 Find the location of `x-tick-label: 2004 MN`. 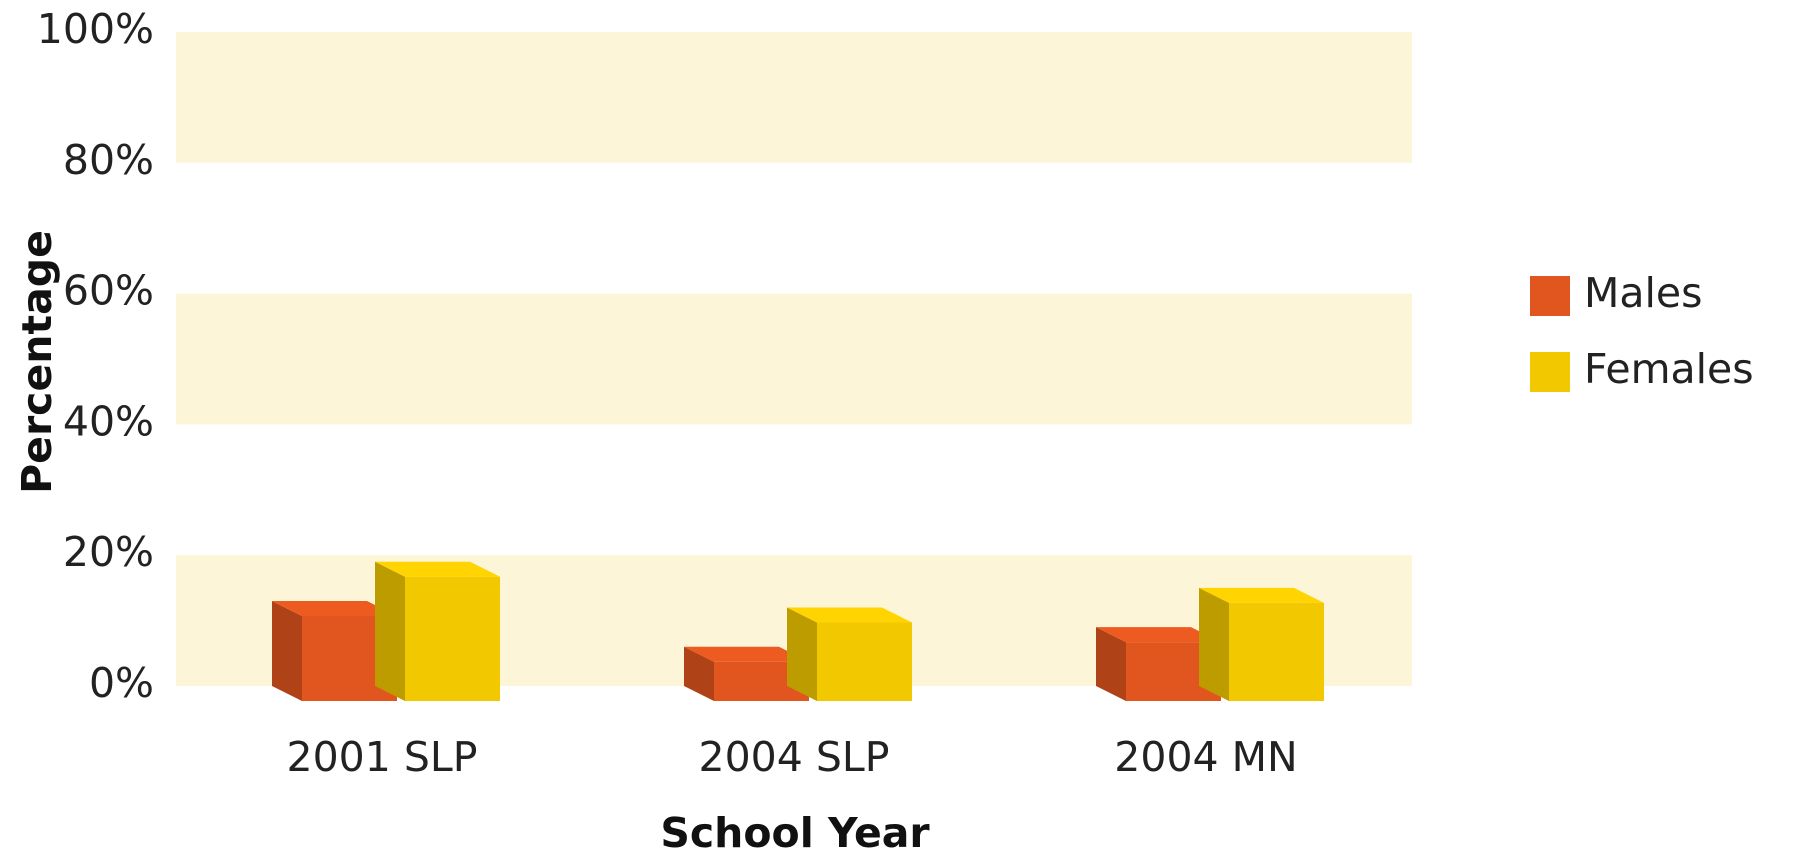

x-tick-label: 2004 MN is located at coordinates (1205, 757).